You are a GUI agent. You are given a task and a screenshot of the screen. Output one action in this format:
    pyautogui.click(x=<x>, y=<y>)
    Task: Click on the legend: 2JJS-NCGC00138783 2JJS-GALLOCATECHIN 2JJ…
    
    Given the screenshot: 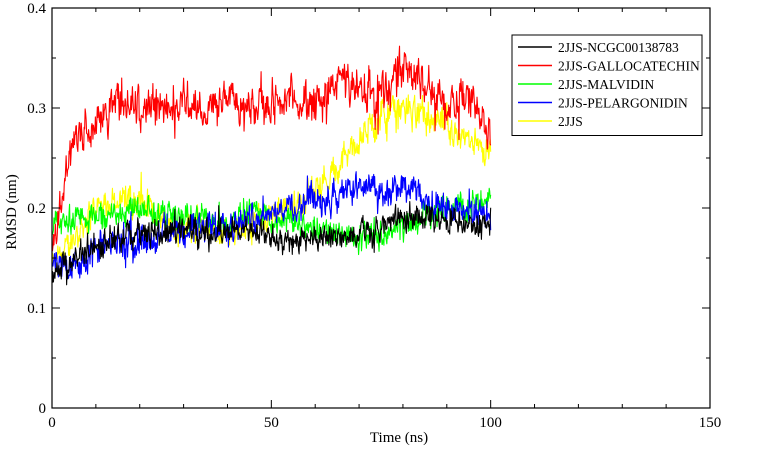 What is the action you would take?
    pyautogui.click(x=607, y=85)
    